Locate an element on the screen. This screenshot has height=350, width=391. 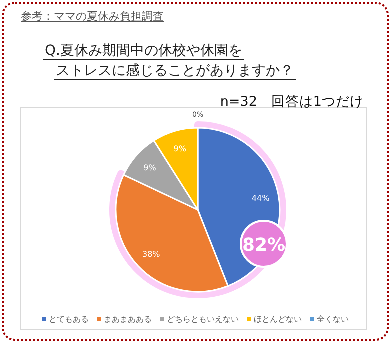
text: n=32 回答は1つだけ is located at coordinates (292, 102).